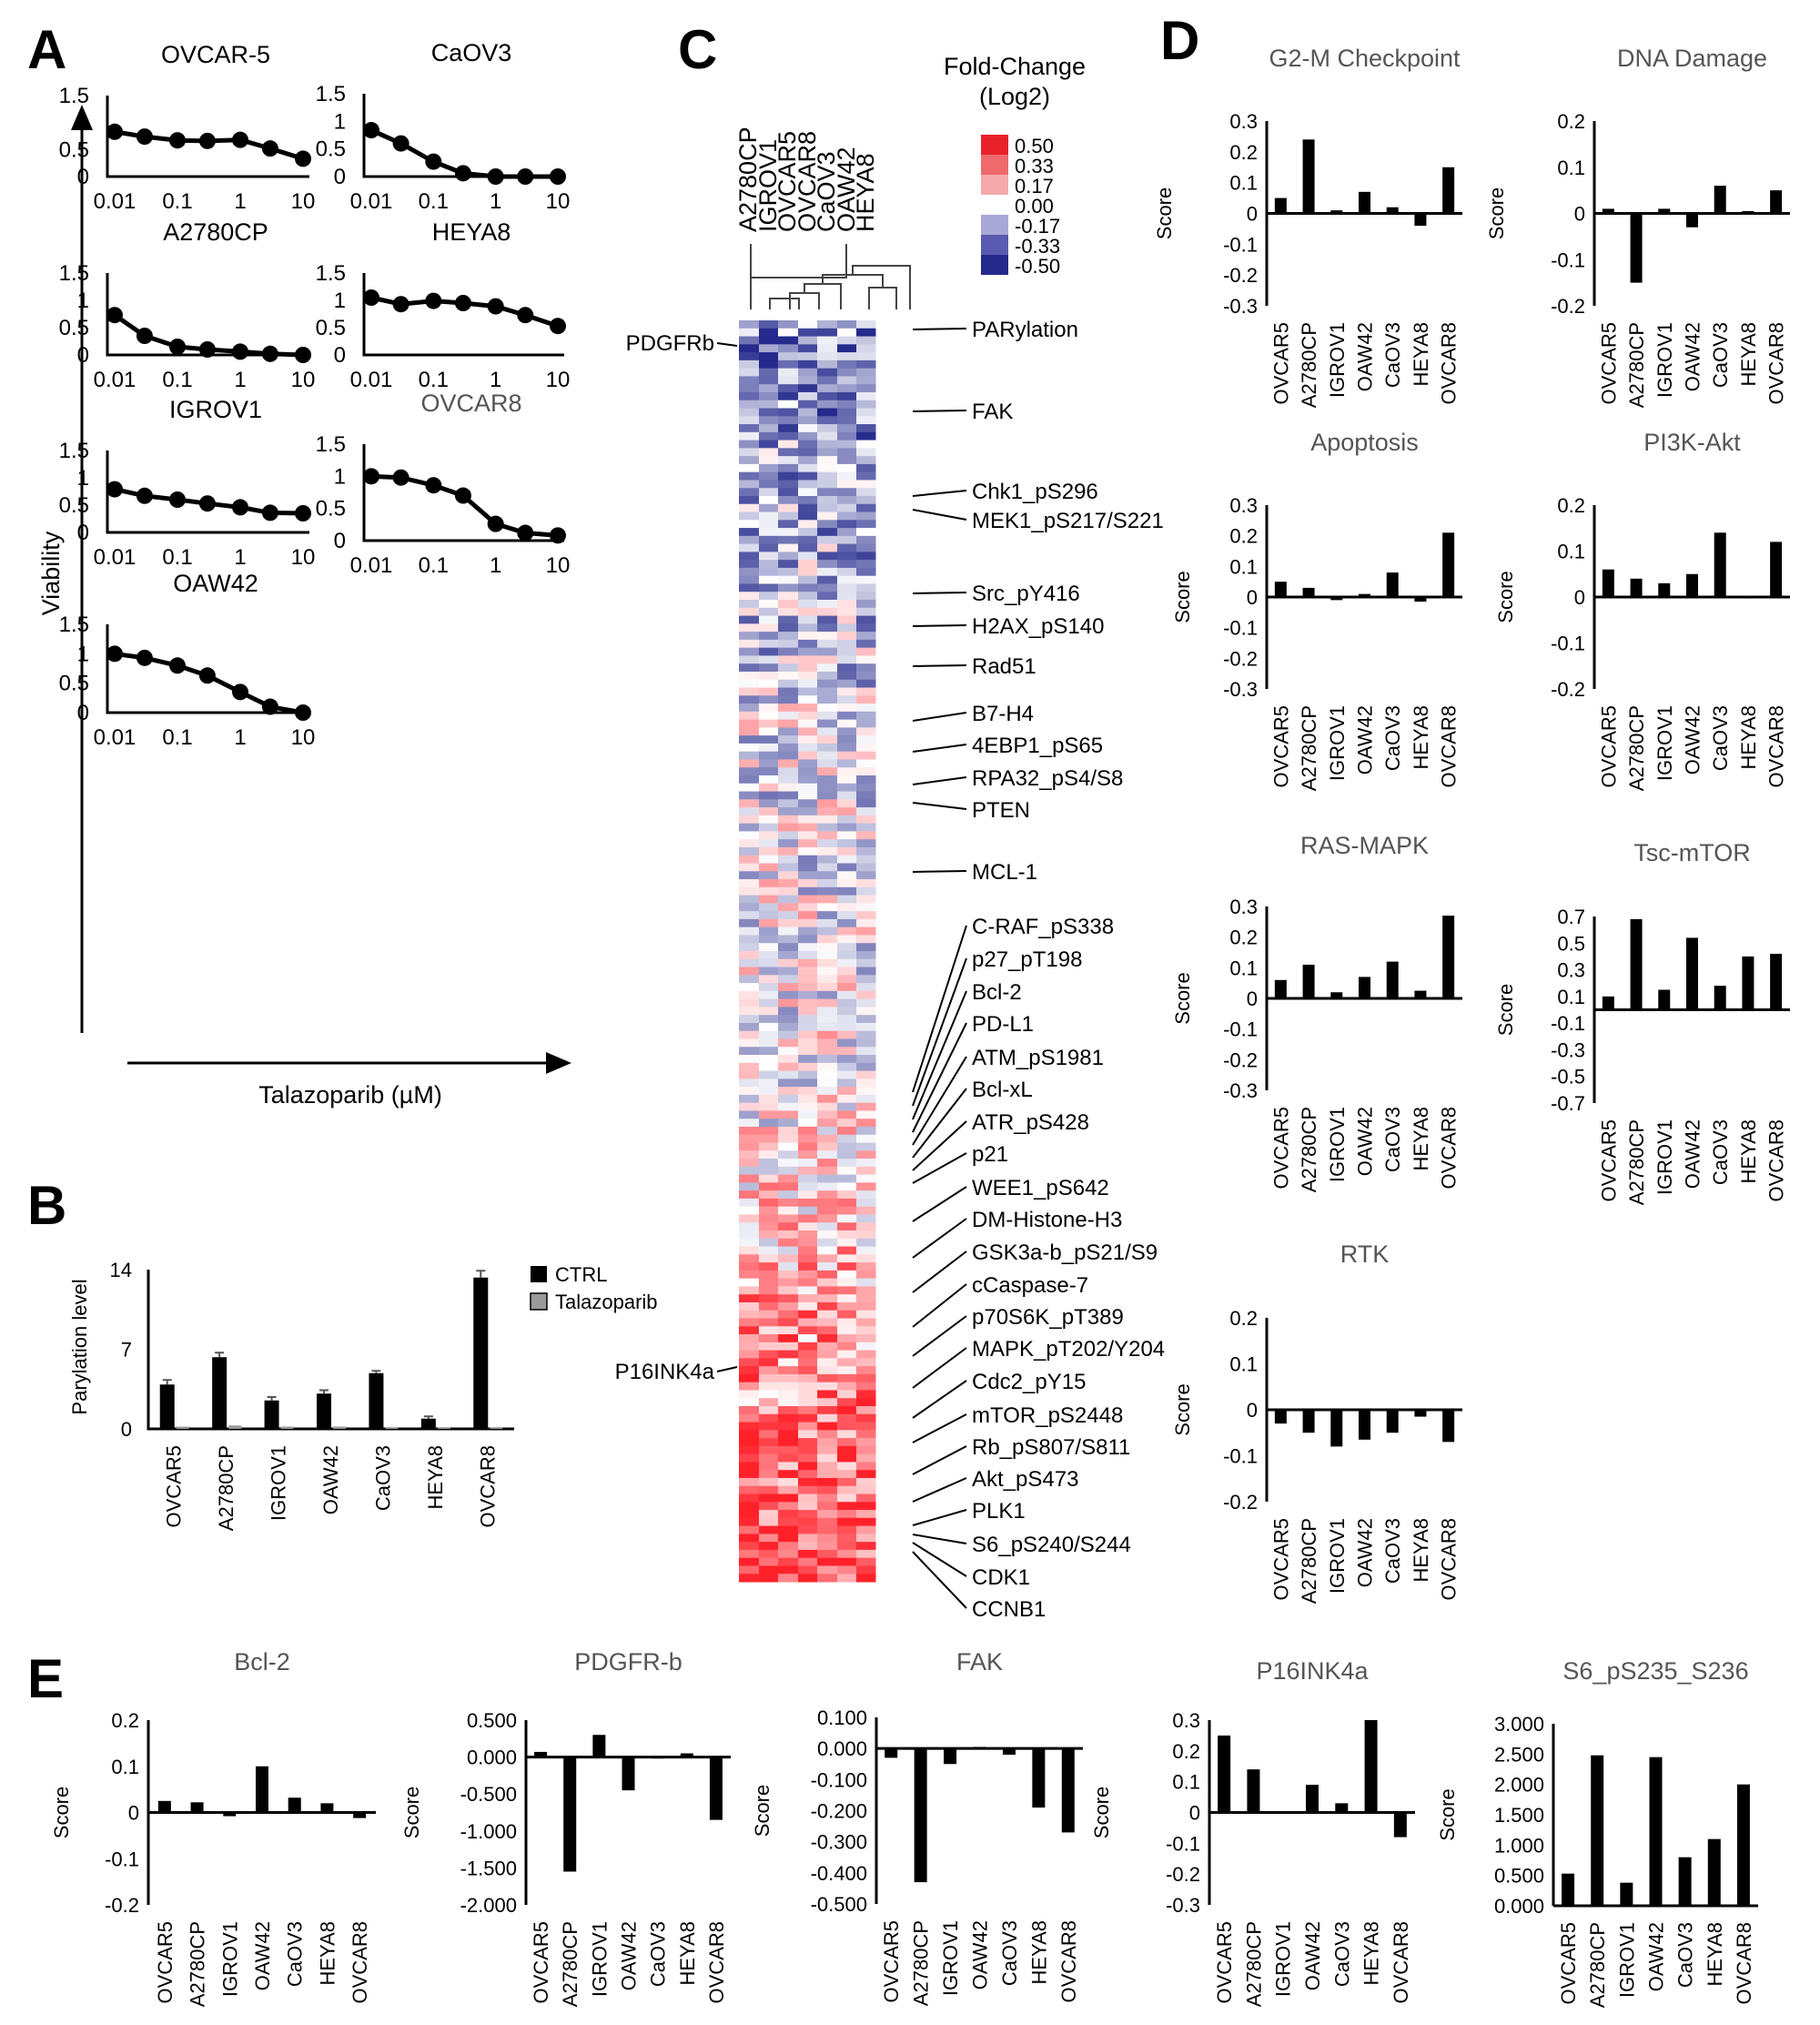  Describe the element at coordinates (1777, 363) in the screenshot. I see `x-tick-label: OVCAR8` at that location.